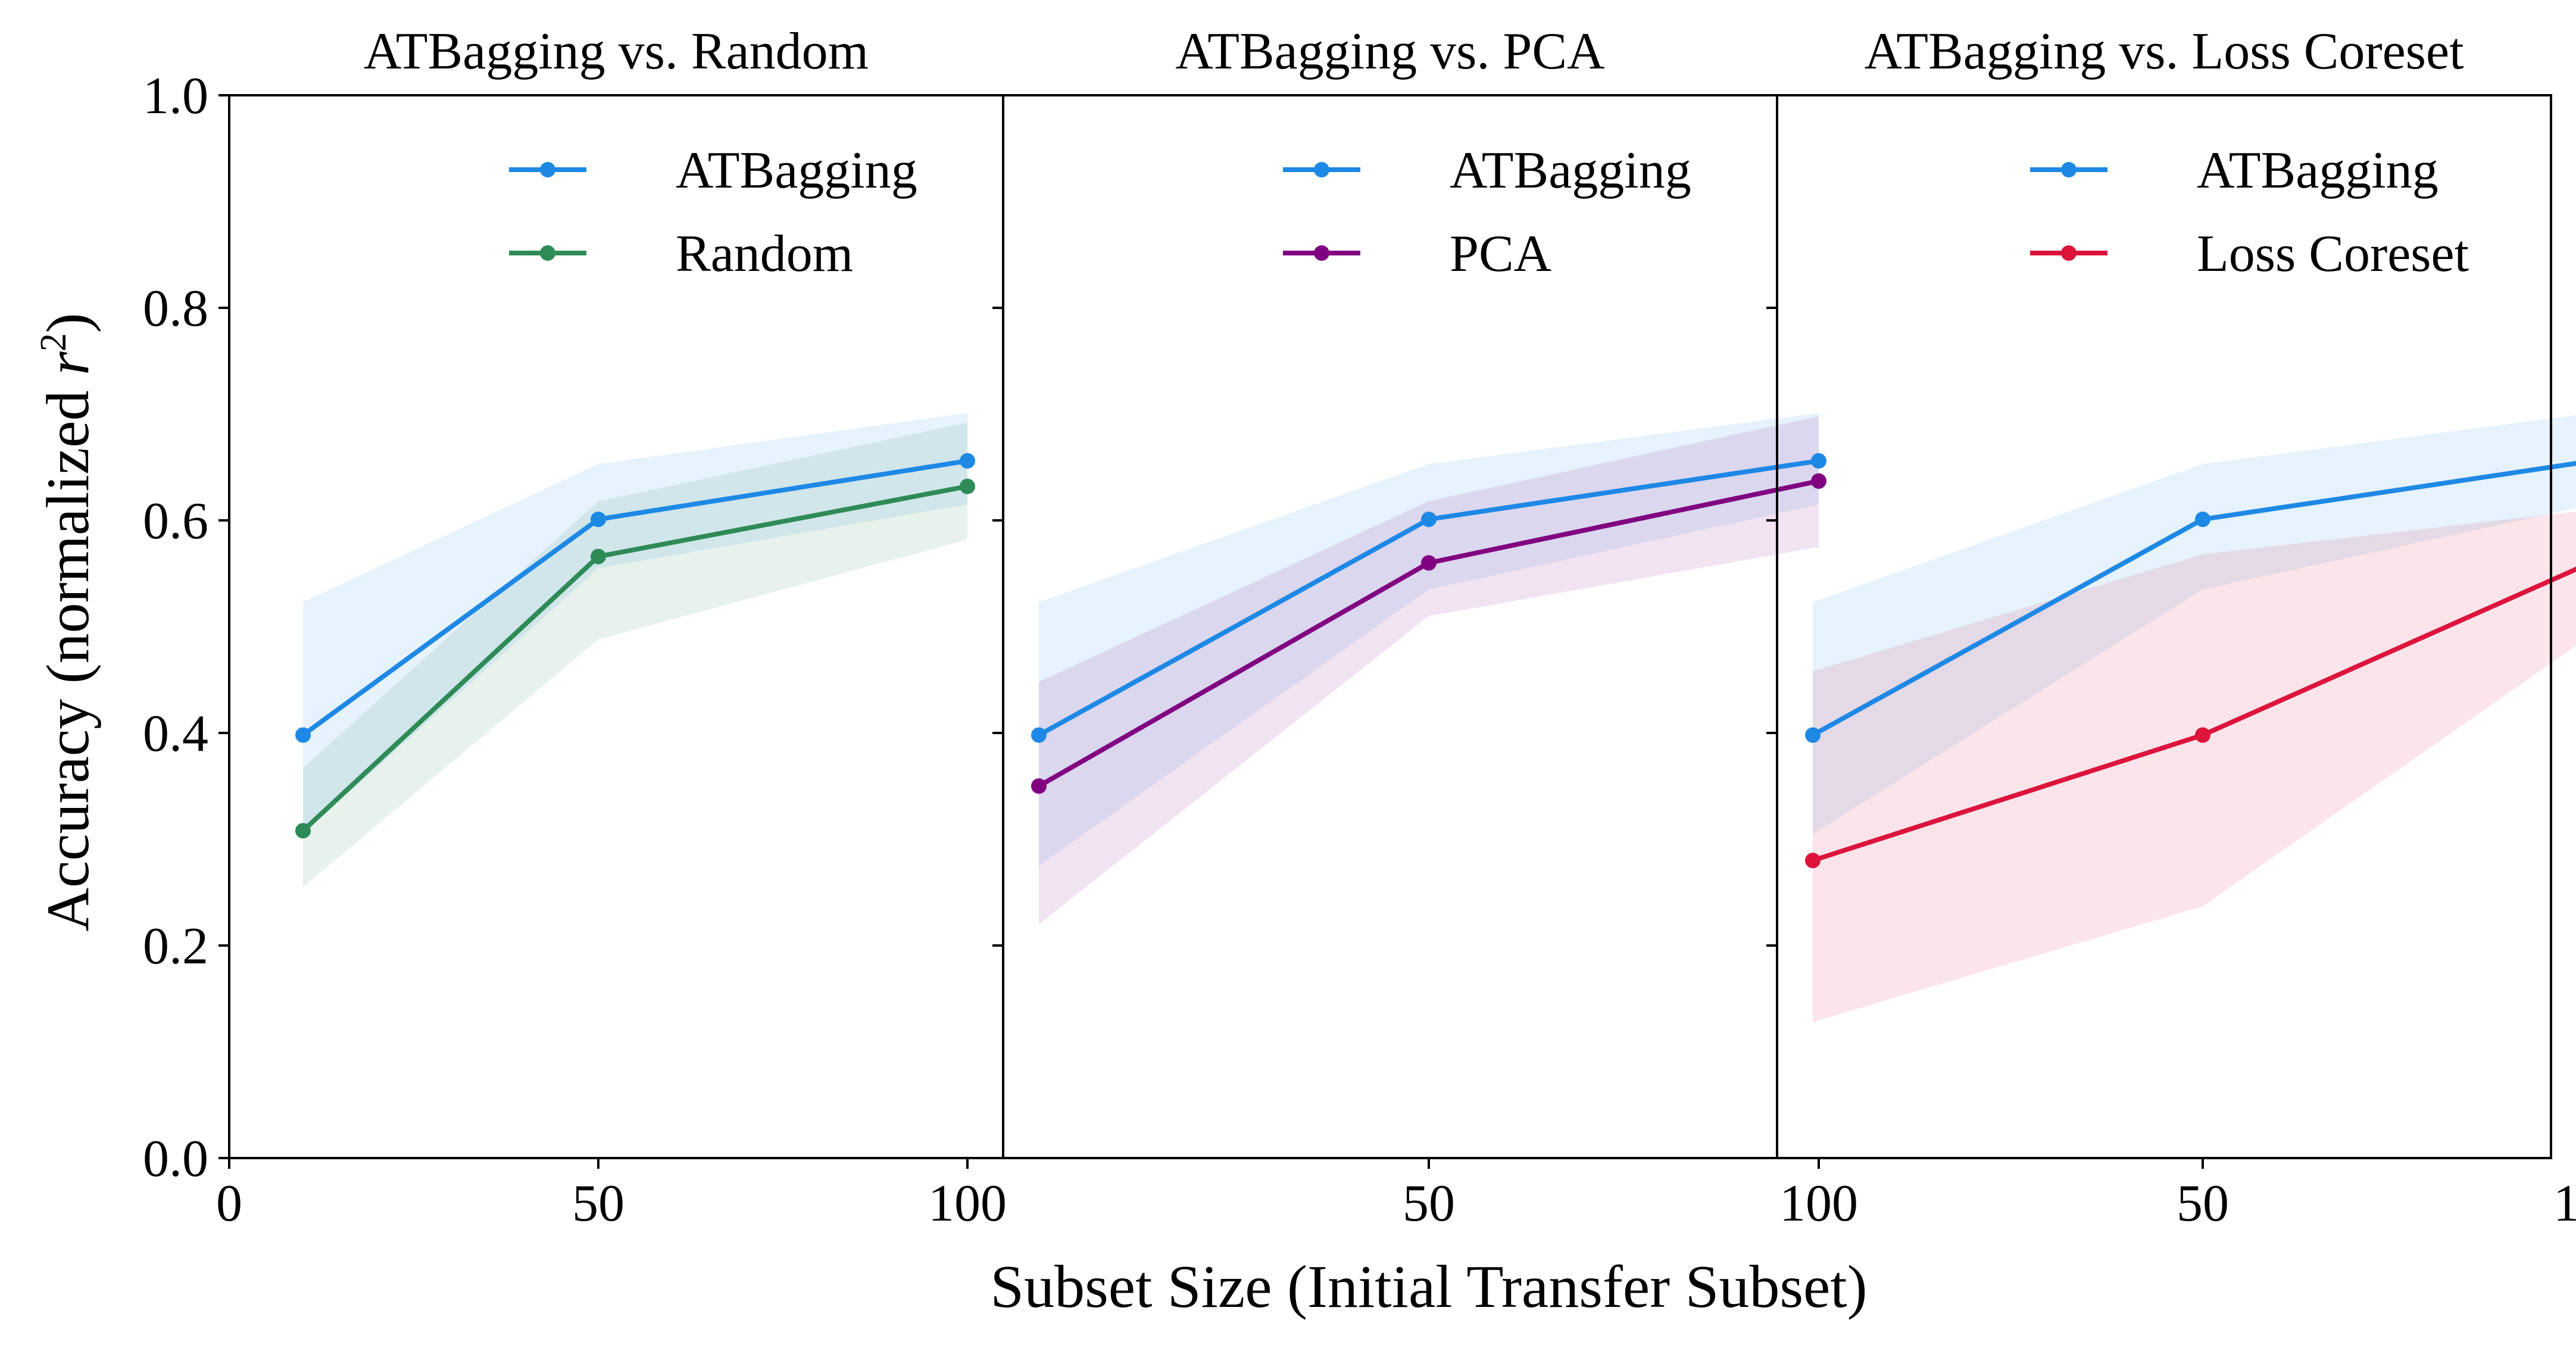  What do you see at coordinates (175, 947) in the screenshot?
I see `y-tick-label-2: 0.2` at bounding box center [175, 947].